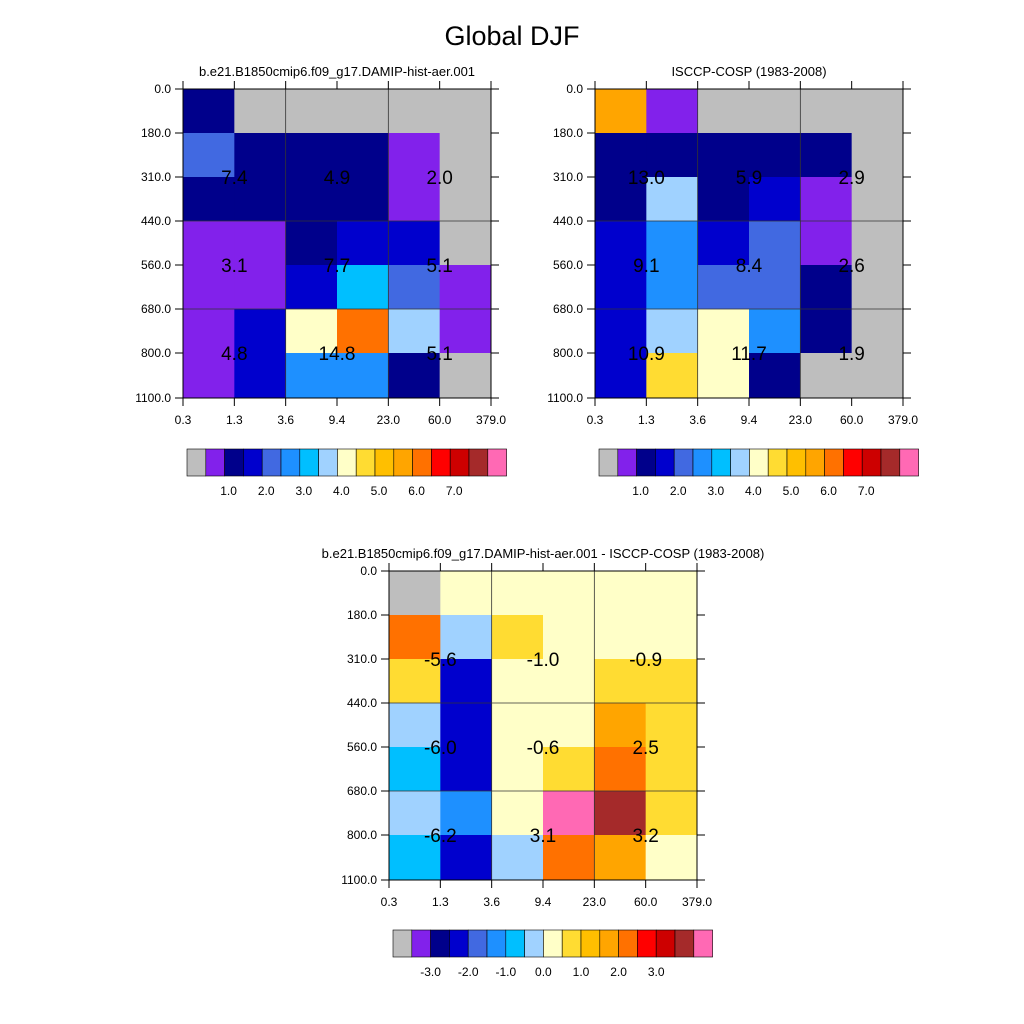 This screenshot has height=1024, width=1024. I want to click on y-tick-label: 0.0, so click(368, 571).